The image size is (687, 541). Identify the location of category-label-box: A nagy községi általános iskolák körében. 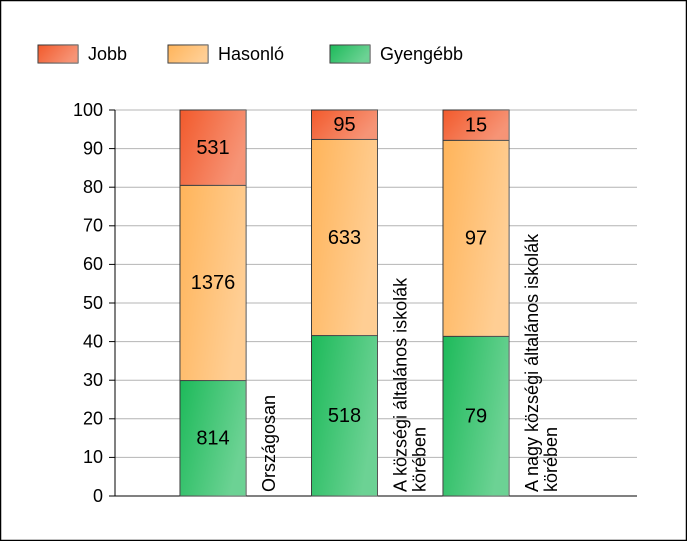
(542, 362).